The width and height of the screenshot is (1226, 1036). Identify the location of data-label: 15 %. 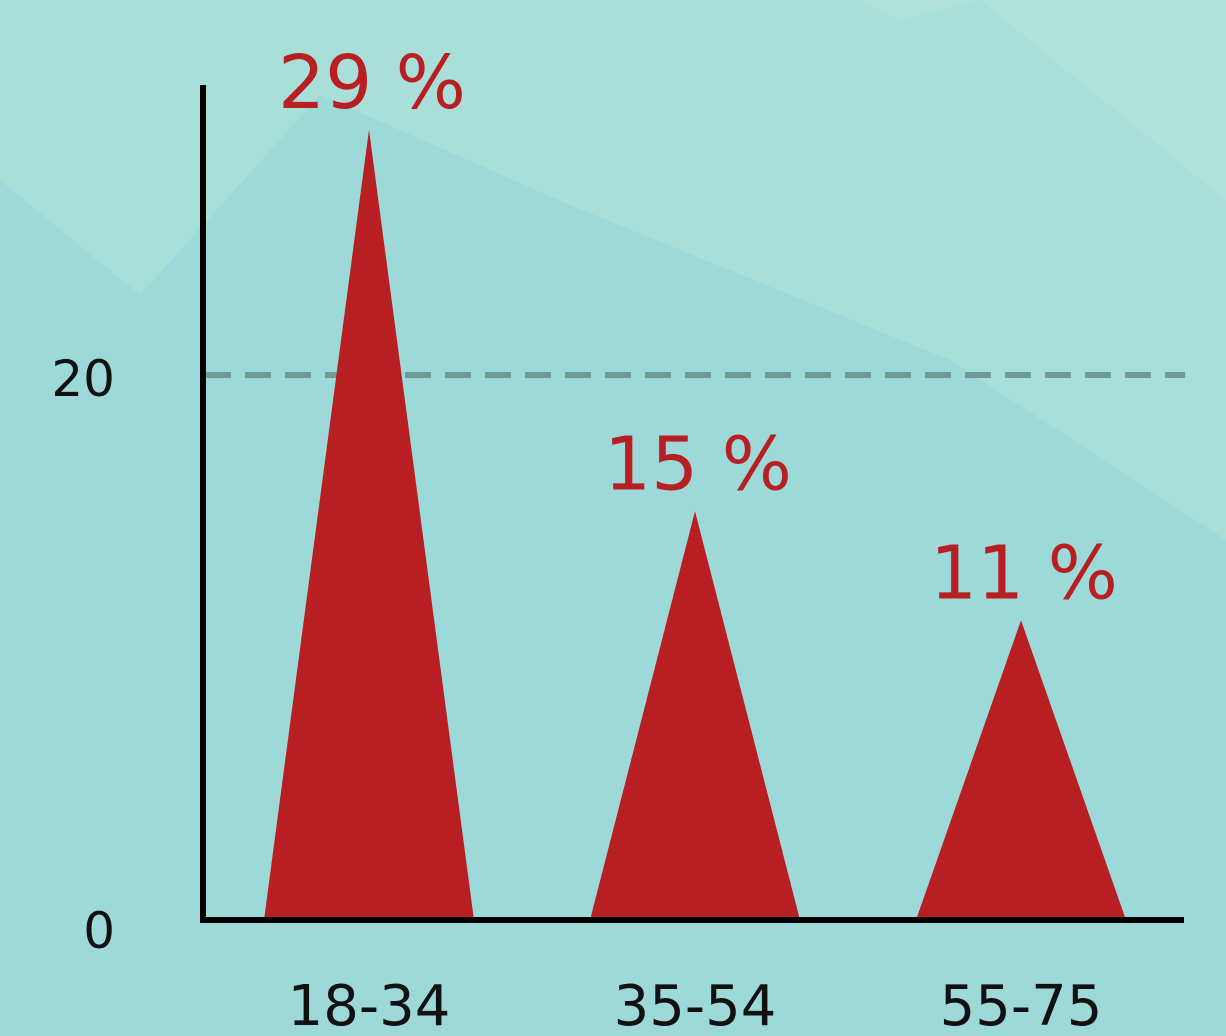
(698, 464).